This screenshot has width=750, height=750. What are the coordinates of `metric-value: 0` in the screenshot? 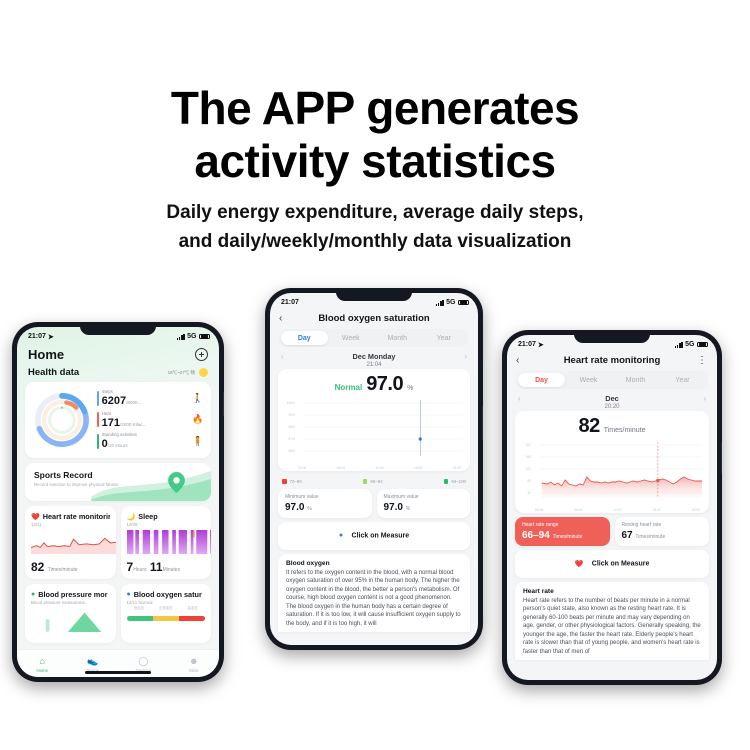 It's located at (104, 443).